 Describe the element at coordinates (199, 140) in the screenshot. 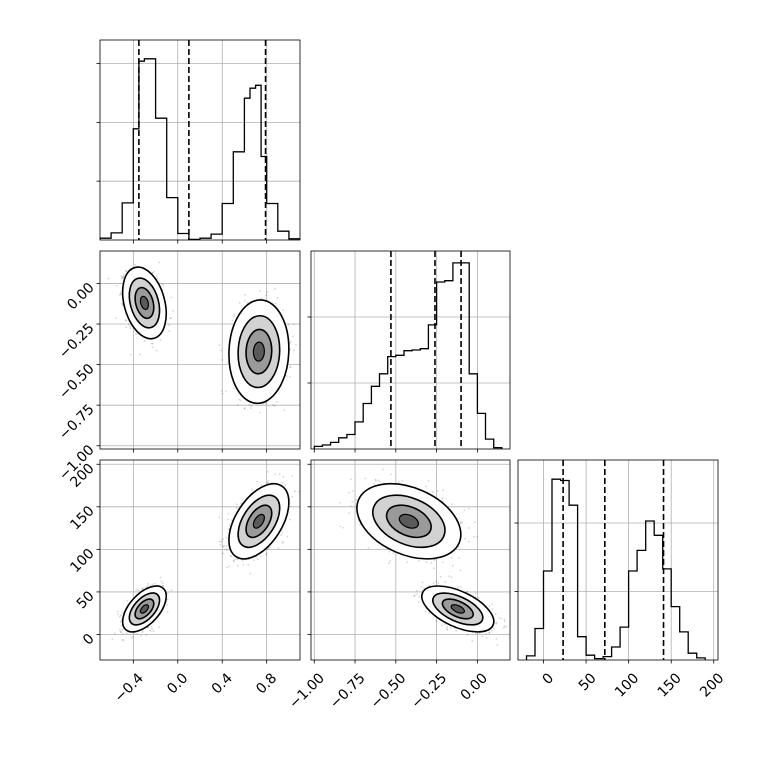

I see `histogram-panel-p0` at that location.